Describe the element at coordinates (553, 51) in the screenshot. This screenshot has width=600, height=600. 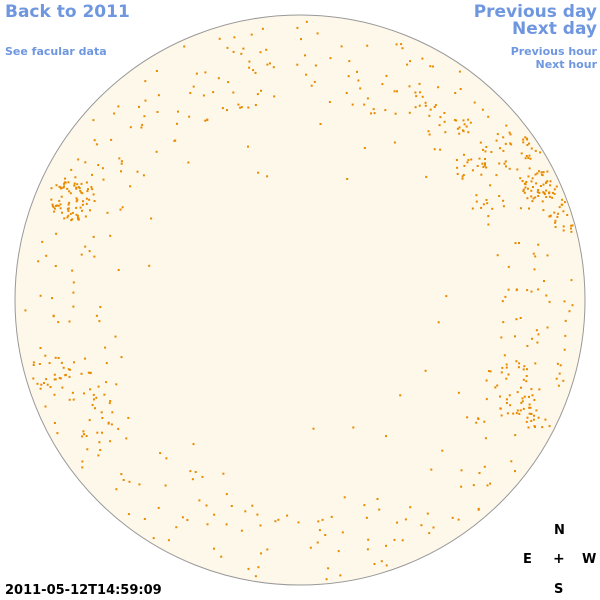
I see `previous-hour-link: Previous hour` at that location.